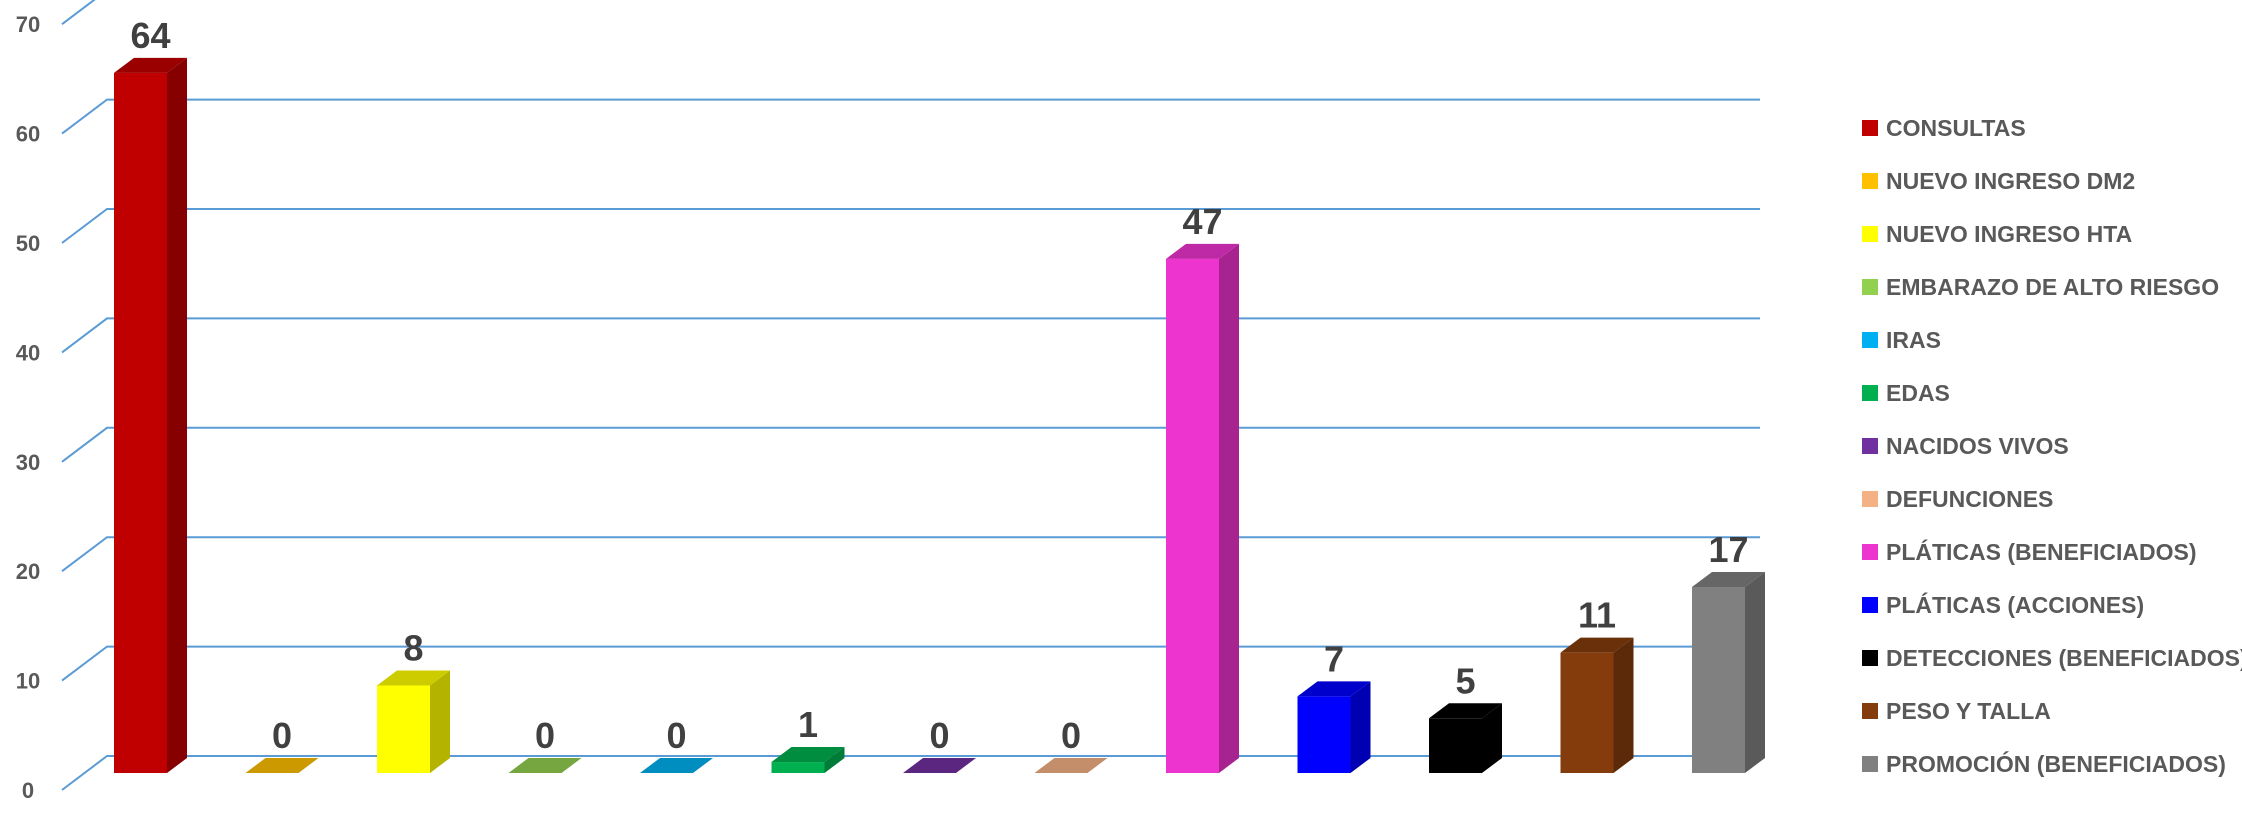  Describe the element at coordinates (413, 647) in the screenshot. I see `data-label: 8` at that location.